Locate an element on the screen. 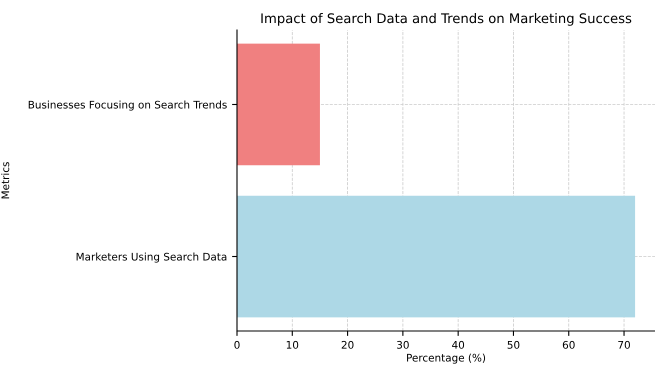 The height and width of the screenshot is (367, 655). x-tick-label: 0 is located at coordinates (237, 344).